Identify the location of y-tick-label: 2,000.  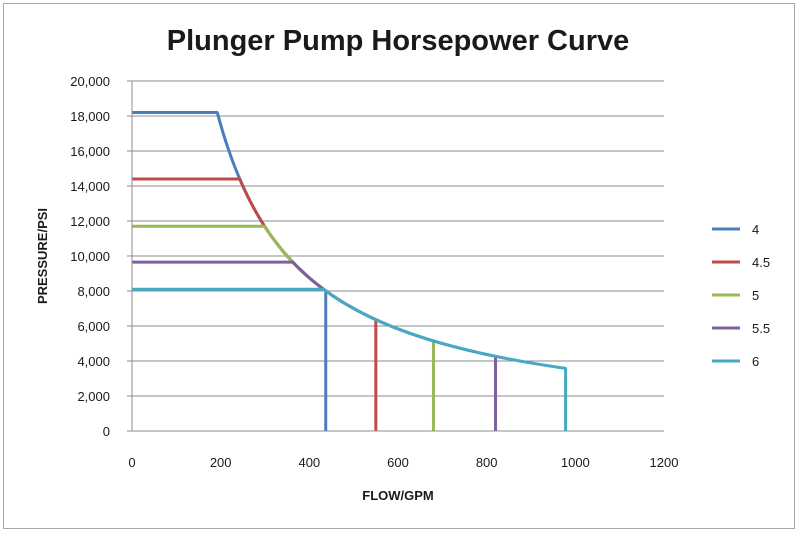
(93, 396).